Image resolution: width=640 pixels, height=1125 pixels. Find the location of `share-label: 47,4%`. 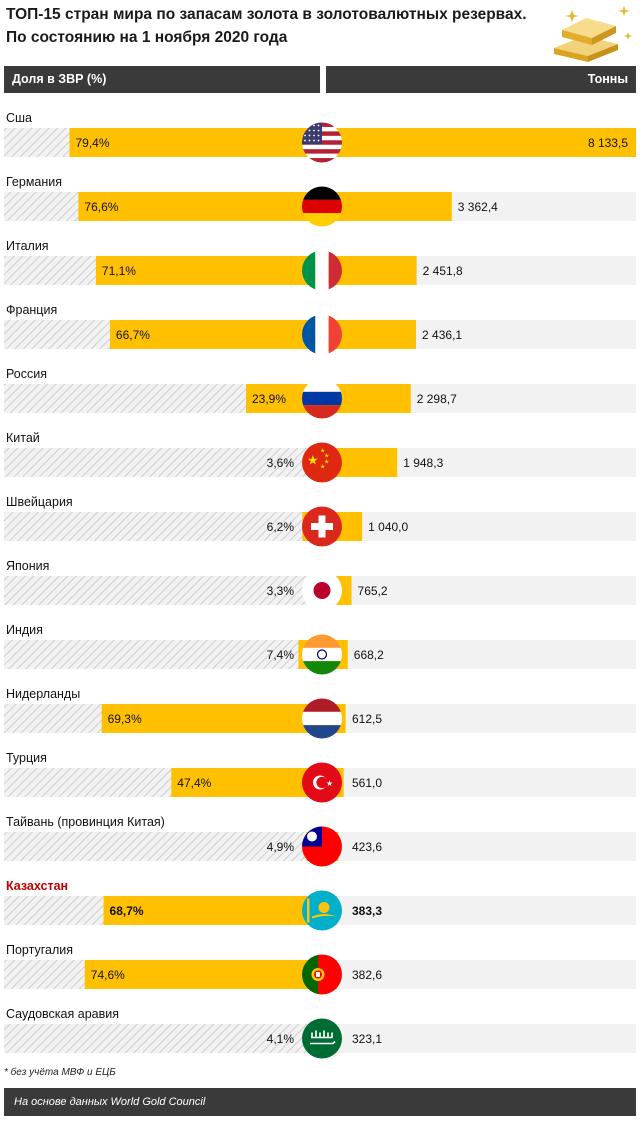

share-label: 47,4% is located at coordinates (194, 783).